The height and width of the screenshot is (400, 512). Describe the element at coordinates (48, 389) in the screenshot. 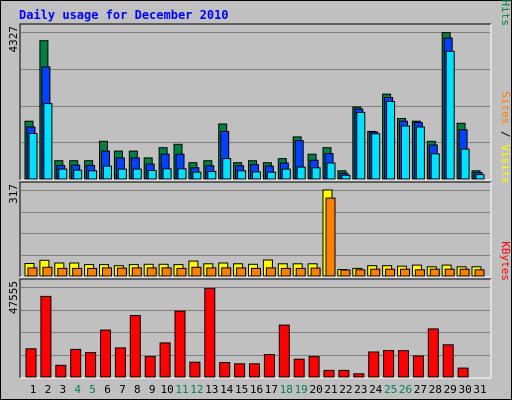

I see `x-tick-label: 2` at that location.